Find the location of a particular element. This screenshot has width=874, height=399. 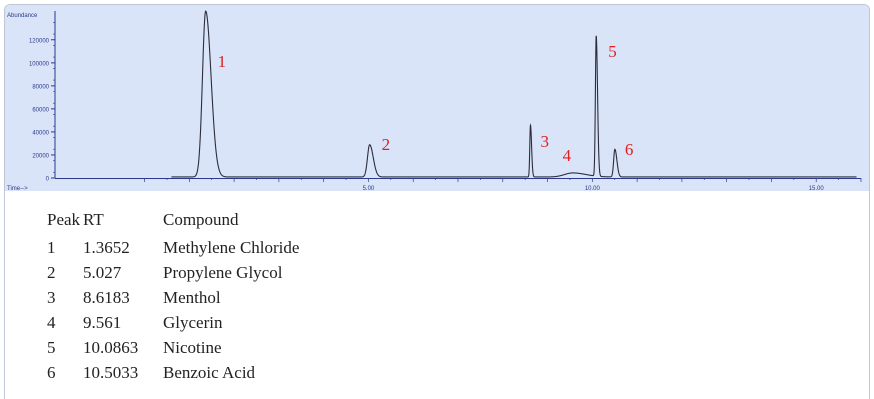

cell-rt: 1.3652 is located at coordinates (106, 247).